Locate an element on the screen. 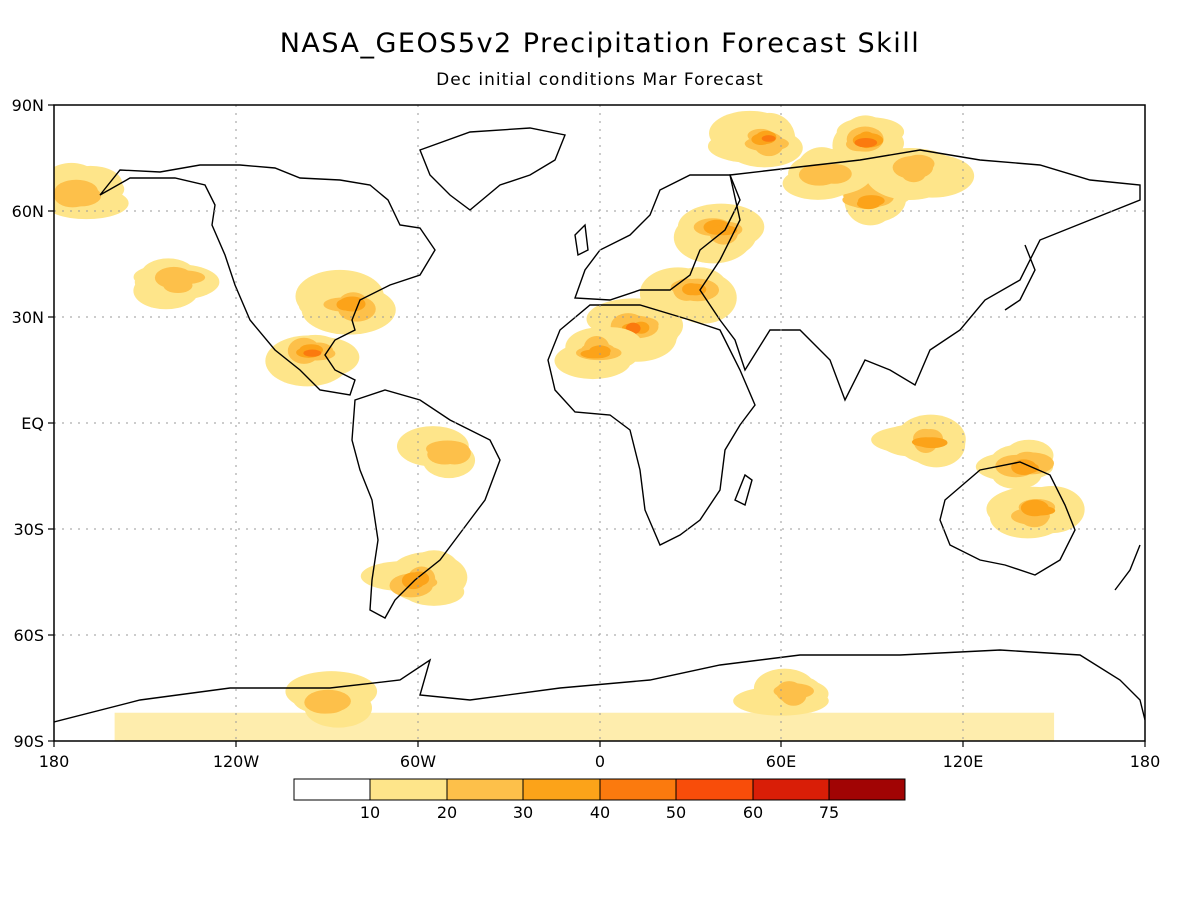 The width and height of the screenshot is (1200, 900). lat-label-30n: 30N is located at coordinates (28, 317).